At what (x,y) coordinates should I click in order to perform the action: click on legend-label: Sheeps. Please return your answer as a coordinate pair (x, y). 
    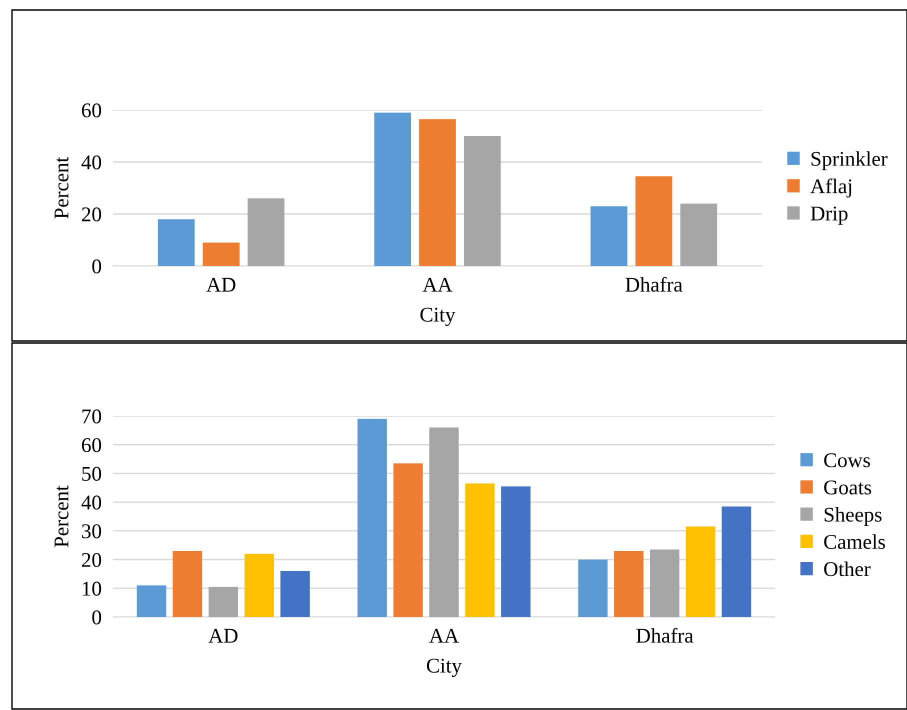
    Looking at the image, I should click on (853, 516).